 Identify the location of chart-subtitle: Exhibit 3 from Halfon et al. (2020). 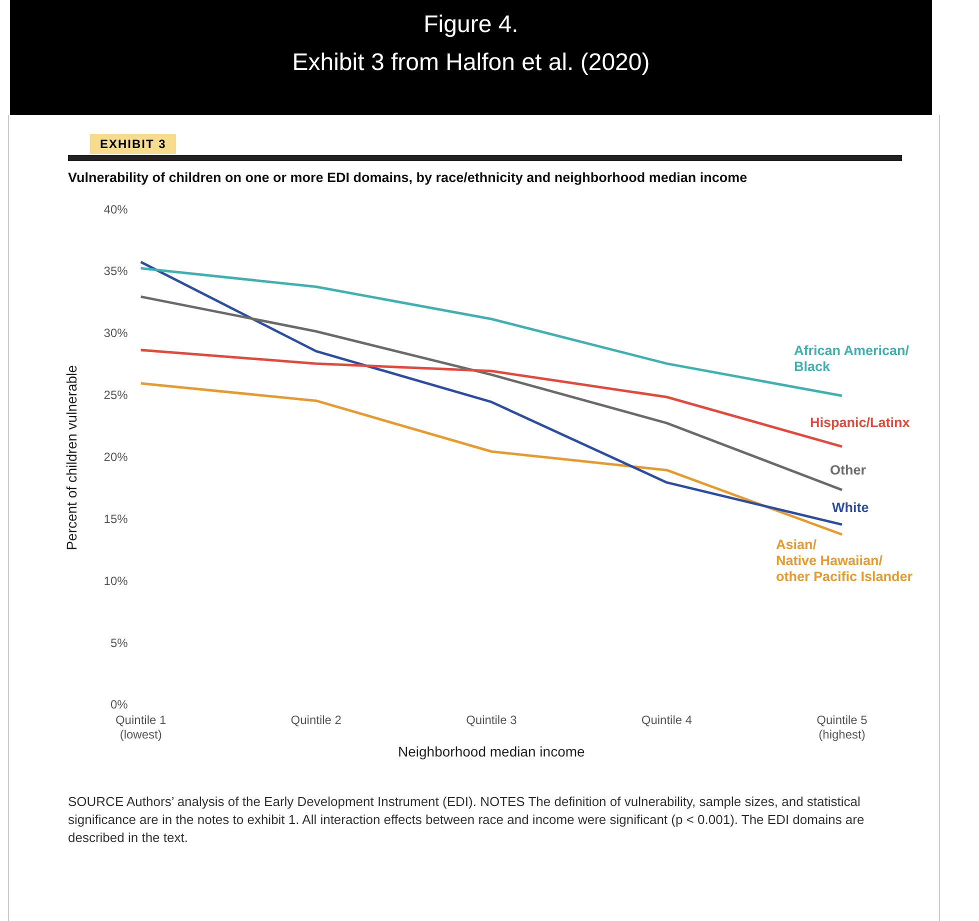
(471, 63).